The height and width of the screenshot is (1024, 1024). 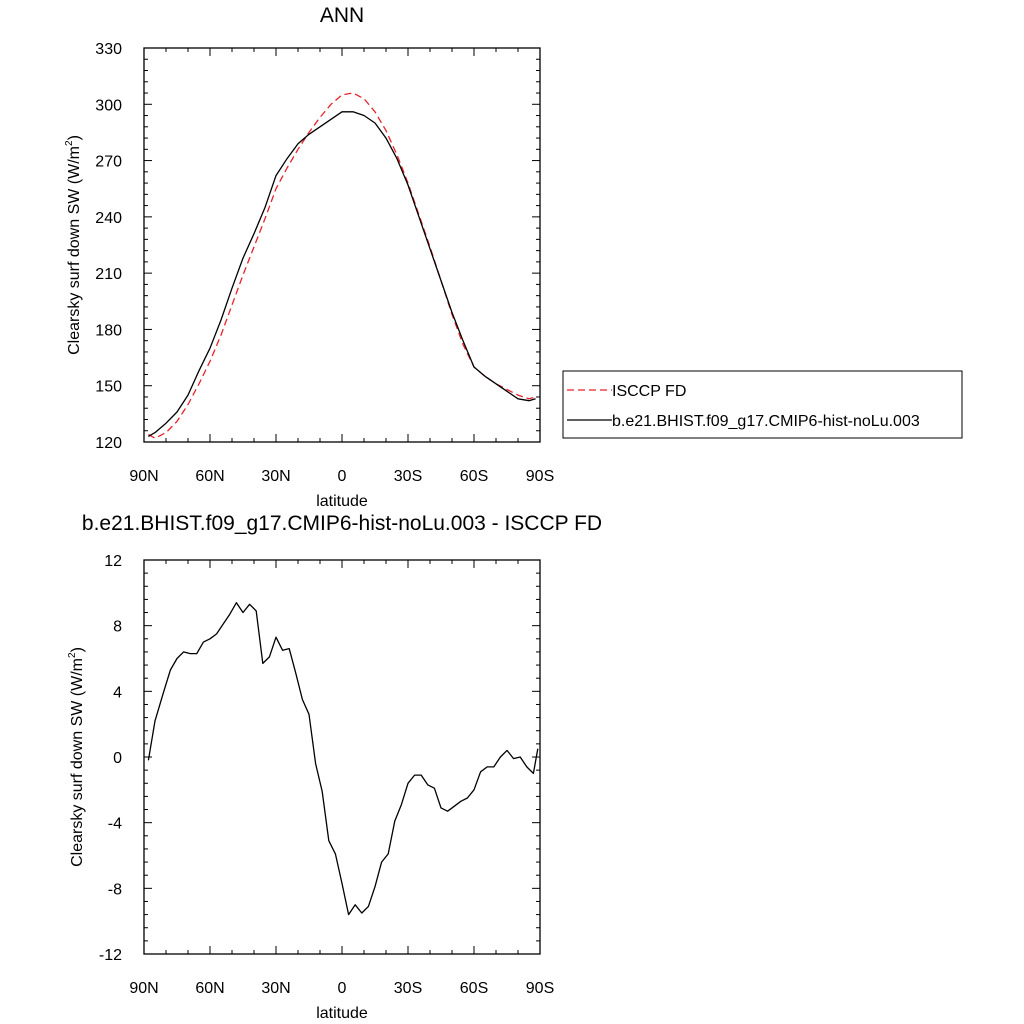 What do you see at coordinates (69, 143) in the screenshot?
I see `top-chart-y-label-sup: 2` at bounding box center [69, 143].